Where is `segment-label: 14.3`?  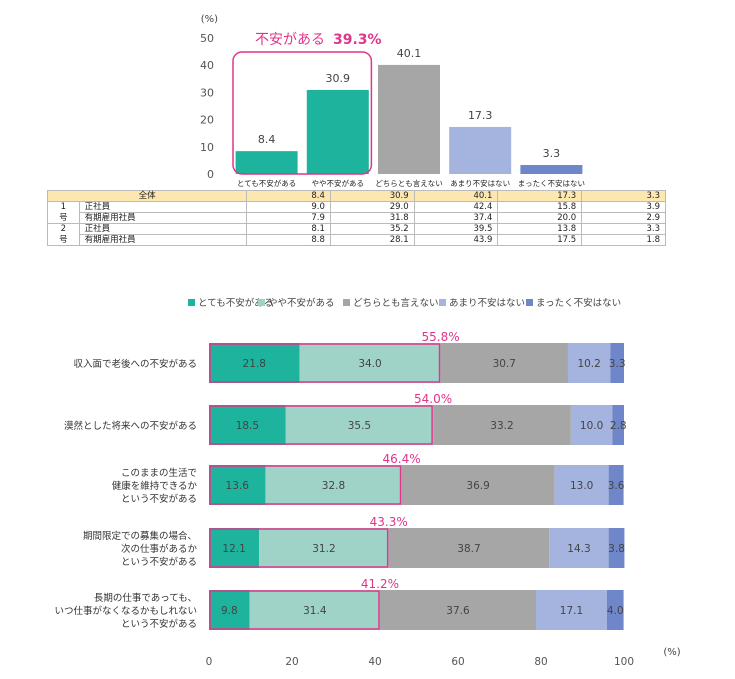 segment-label: 14.3 is located at coordinates (578, 549).